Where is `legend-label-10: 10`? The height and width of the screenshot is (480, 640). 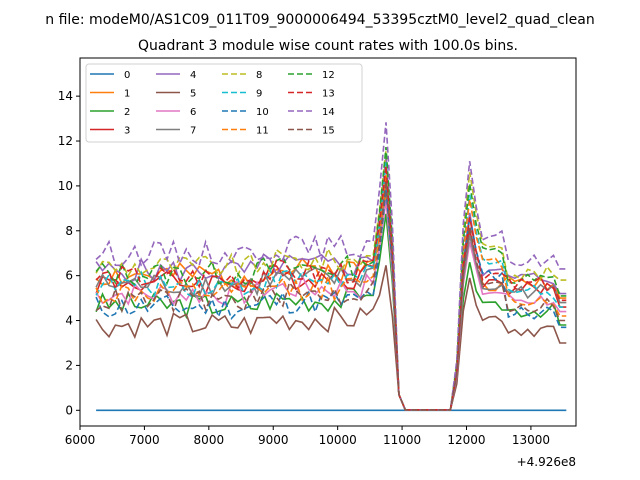 legend-label-10: 10 is located at coordinates (262, 112).